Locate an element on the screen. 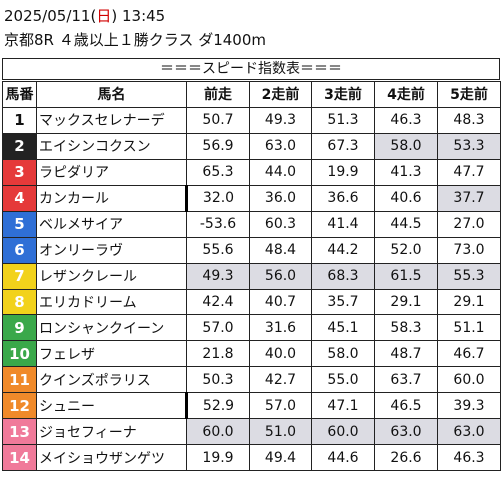 This screenshot has width=503, height=488. speed-index-value: 44.0 is located at coordinates (280, 172).